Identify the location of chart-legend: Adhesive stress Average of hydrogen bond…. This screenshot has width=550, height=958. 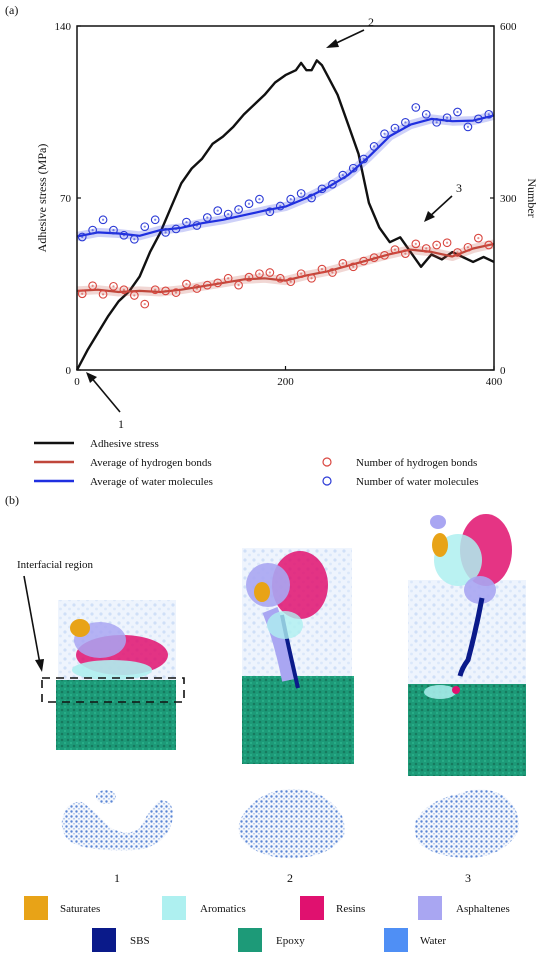
(256, 463).